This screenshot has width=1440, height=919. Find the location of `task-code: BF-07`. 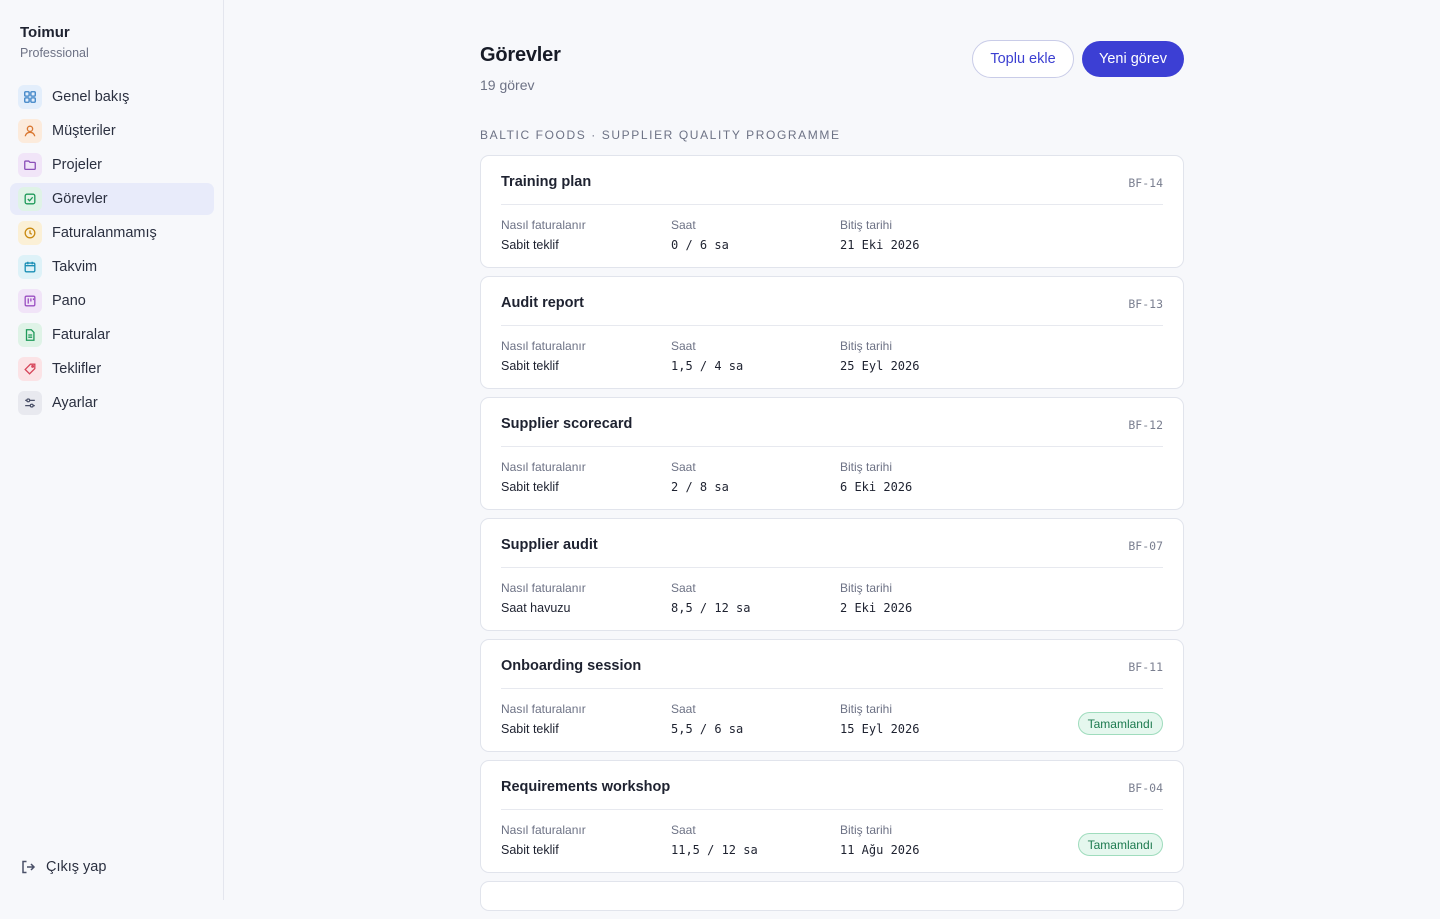

task-code: BF-07 is located at coordinates (1145, 546).